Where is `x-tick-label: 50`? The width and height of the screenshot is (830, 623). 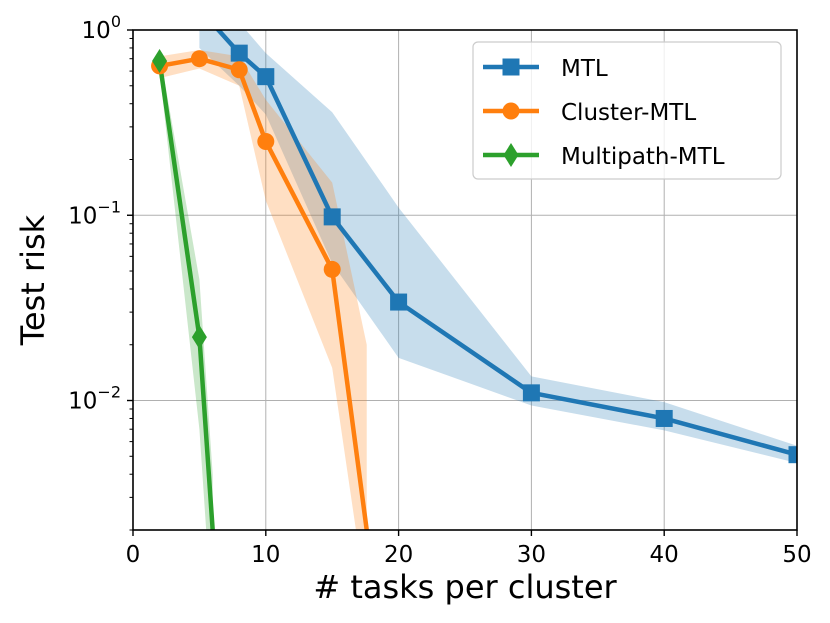 x-tick-label: 50 is located at coordinates (796, 555).